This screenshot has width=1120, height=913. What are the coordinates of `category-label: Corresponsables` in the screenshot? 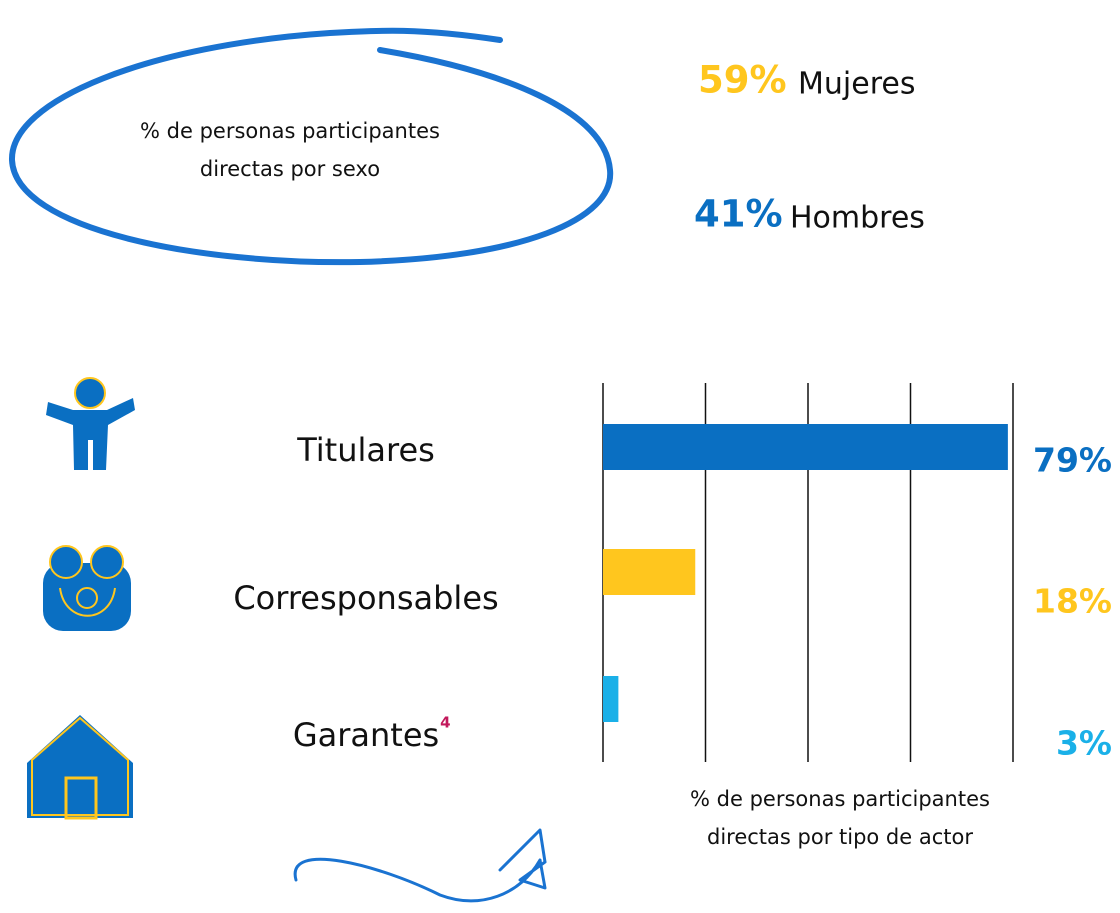 It's located at (365, 598).